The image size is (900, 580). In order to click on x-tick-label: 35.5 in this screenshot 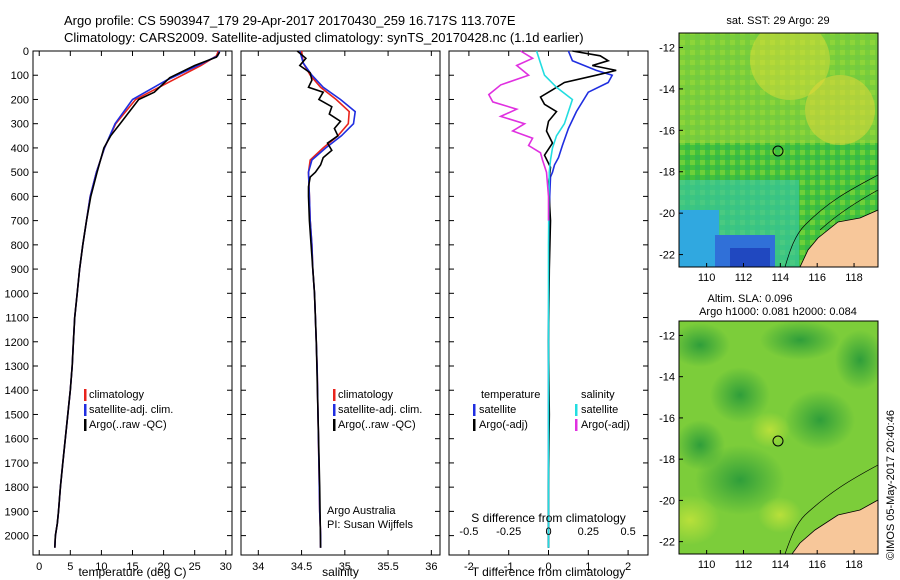, I will do `click(387, 567)`.